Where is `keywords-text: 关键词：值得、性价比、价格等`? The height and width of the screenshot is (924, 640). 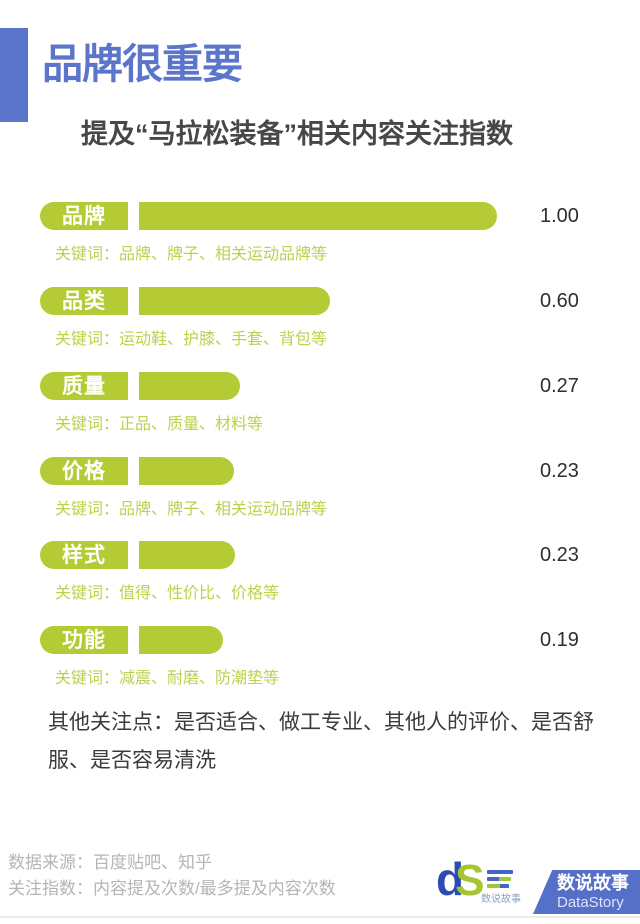 keywords-text: 关键词：值得、性价比、价格等 is located at coordinates (167, 593).